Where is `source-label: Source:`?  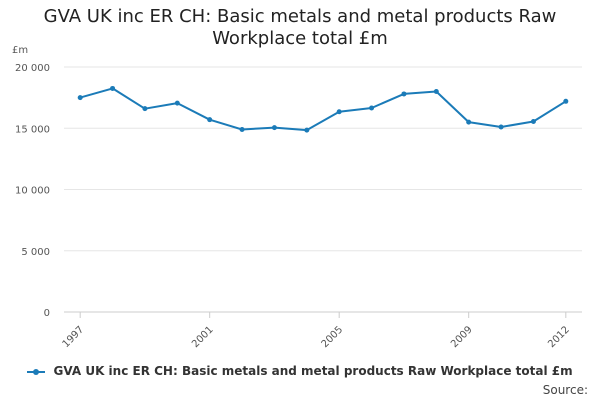 source-label: Source: is located at coordinates (565, 390).